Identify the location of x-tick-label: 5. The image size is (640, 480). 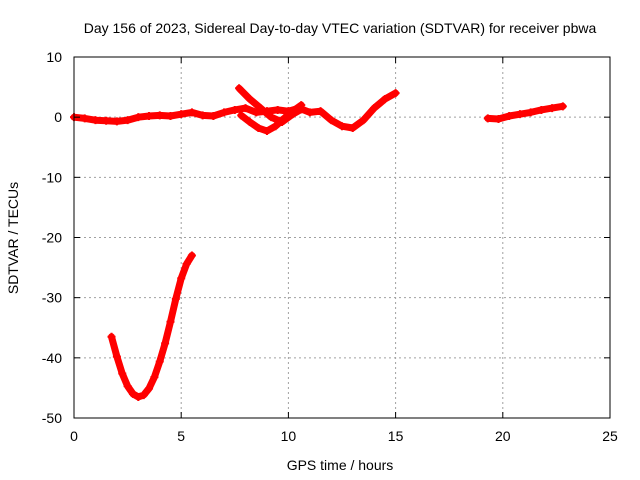
(181, 436).